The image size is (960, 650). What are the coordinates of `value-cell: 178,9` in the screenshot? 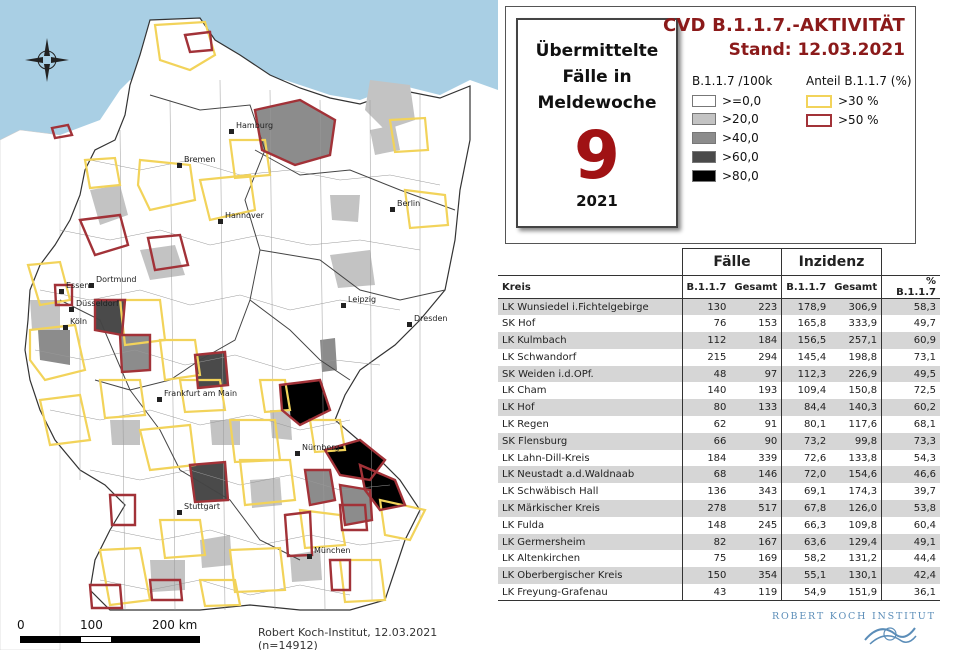 It's located at (806, 307).